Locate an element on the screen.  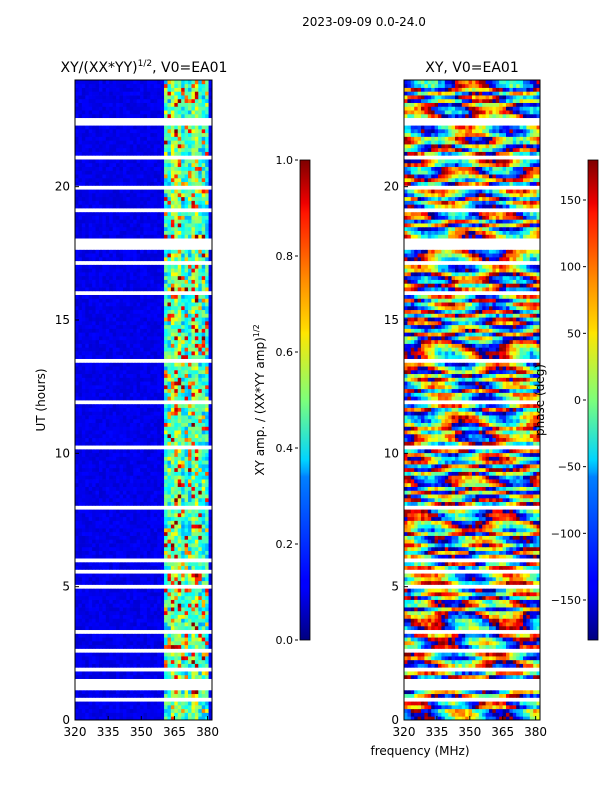
left-plot-title: XY/(XX*YY)1/2, V0=EA01 is located at coordinates (144, 67).